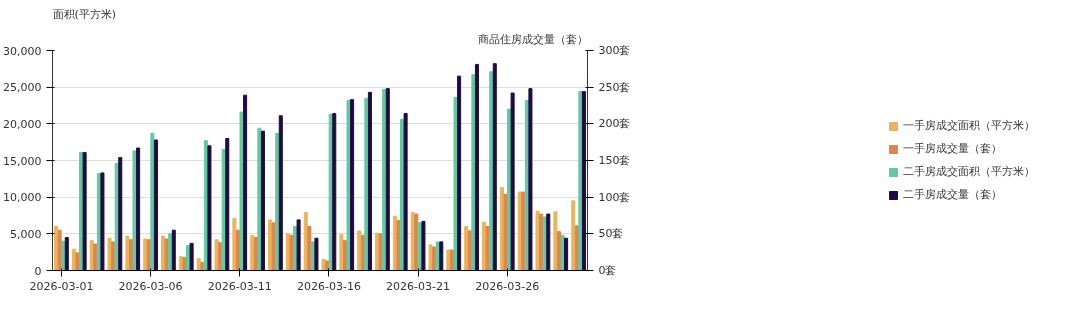 This screenshot has height=333, width=1080. I want to click on y2-axis-title: 商品住房成交量（套）, so click(532, 39).